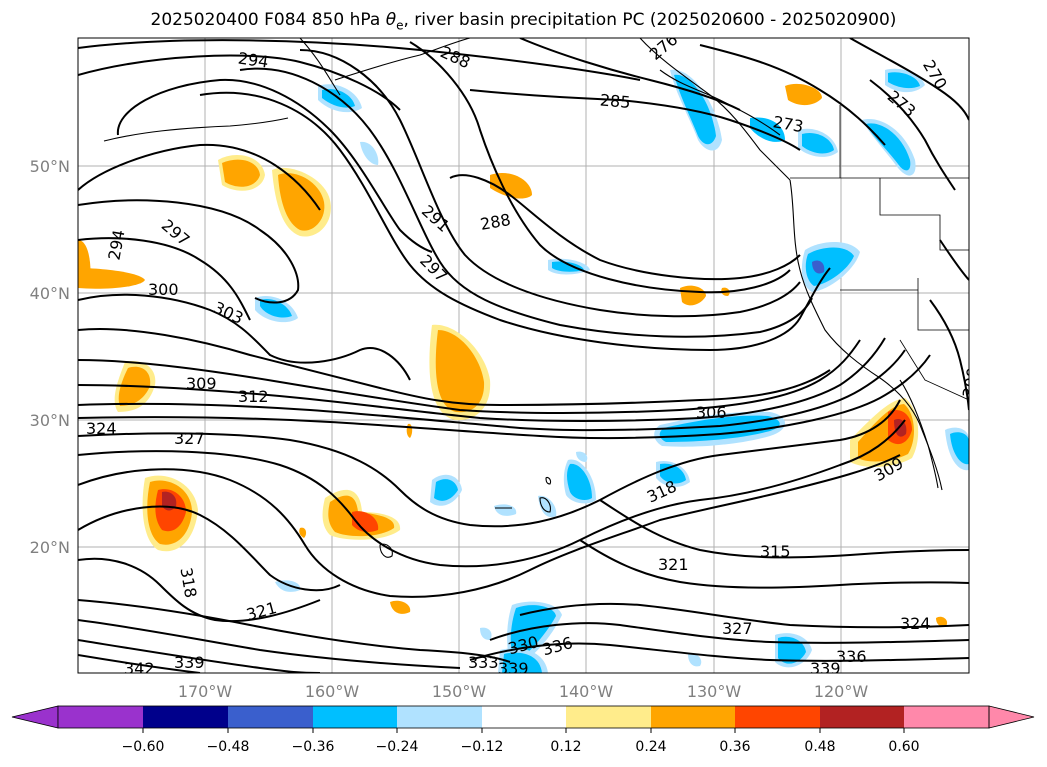  What do you see at coordinates (775, 551) in the screenshot?
I see `contour-label: 315` at bounding box center [775, 551].